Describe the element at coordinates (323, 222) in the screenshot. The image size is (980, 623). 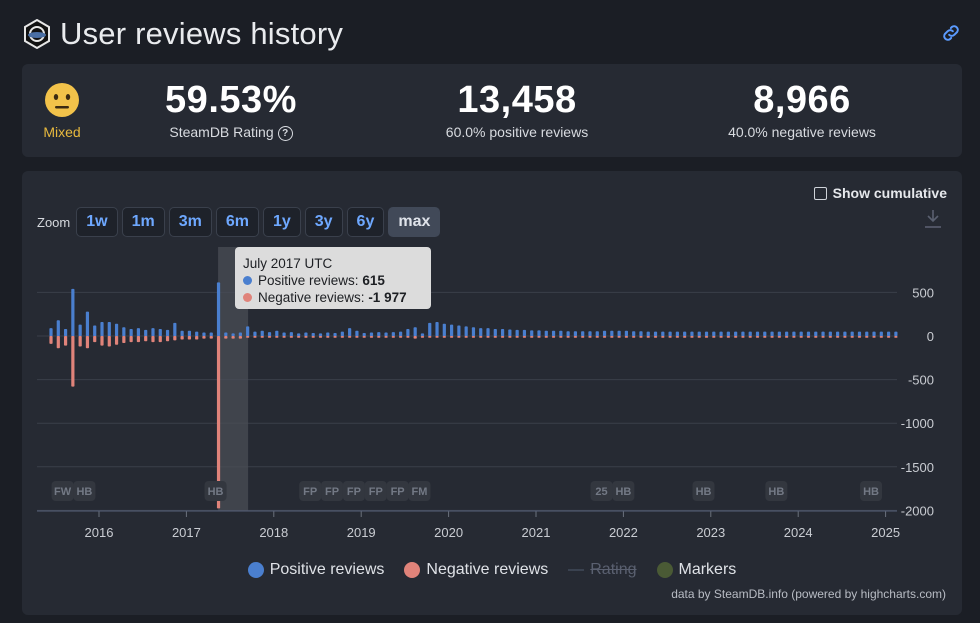
I see `zoom-3y-button: 3y` at that location.